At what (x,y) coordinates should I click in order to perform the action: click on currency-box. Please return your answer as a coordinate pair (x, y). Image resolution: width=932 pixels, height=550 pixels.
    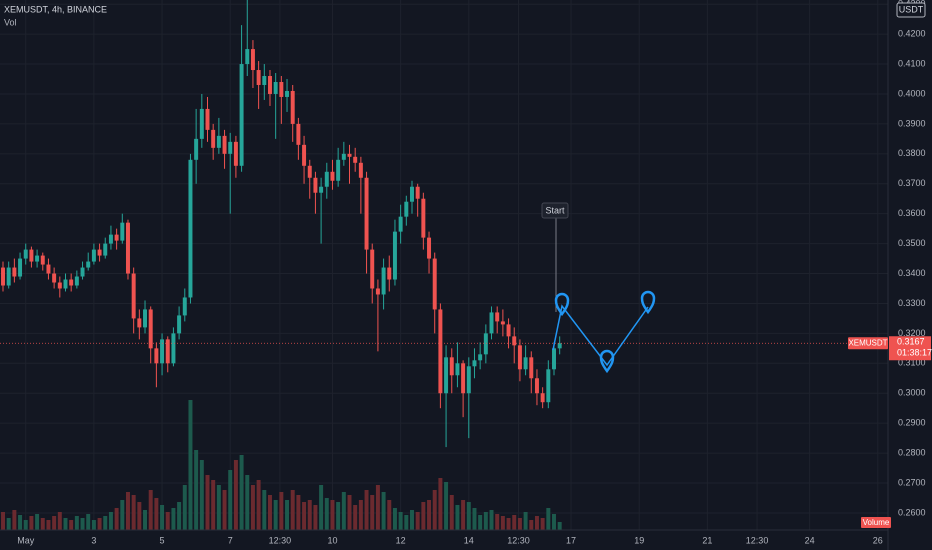
    Looking at the image, I should click on (911, 10).